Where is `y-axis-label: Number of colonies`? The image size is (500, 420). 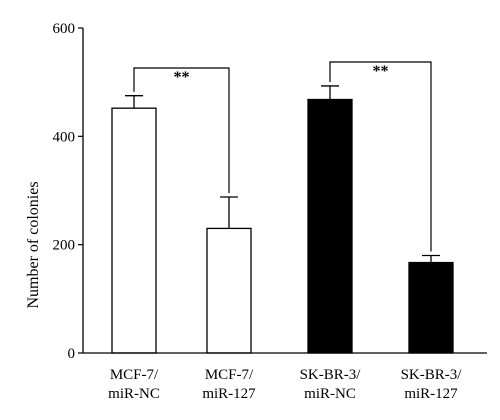
y-axis-label: Number of colonies is located at coordinates (33, 244).